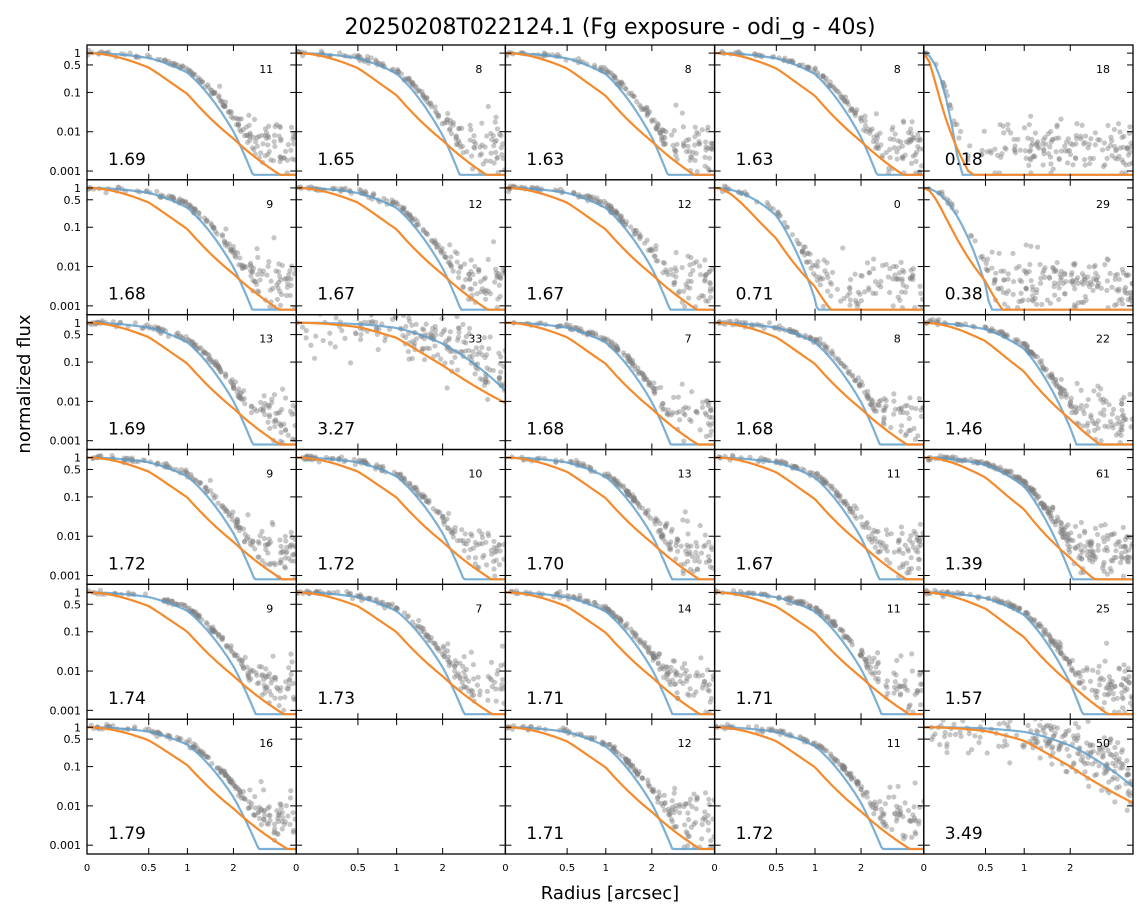 The image size is (1147, 918). Describe the element at coordinates (127, 430) in the screenshot. I see `fwhm-value: 1.69` at that location.